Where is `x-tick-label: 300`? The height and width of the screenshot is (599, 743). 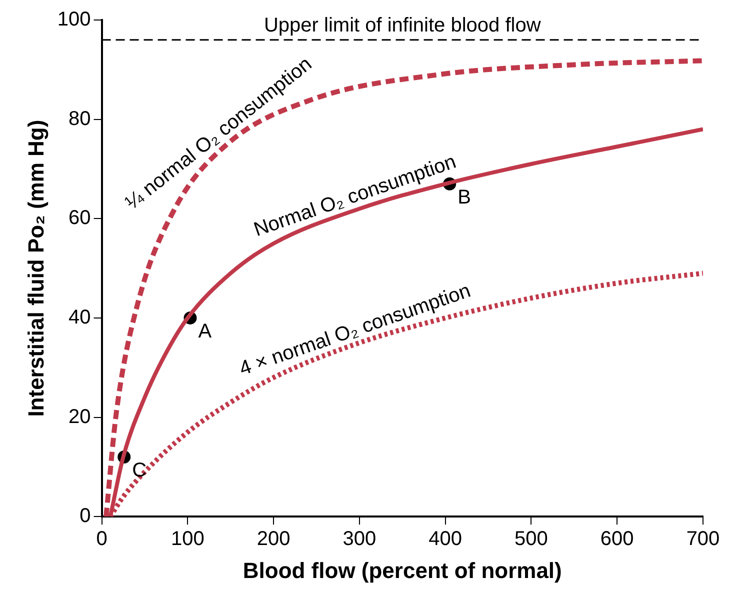
x-tick-label: 300 is located at coordinates (359, 539).